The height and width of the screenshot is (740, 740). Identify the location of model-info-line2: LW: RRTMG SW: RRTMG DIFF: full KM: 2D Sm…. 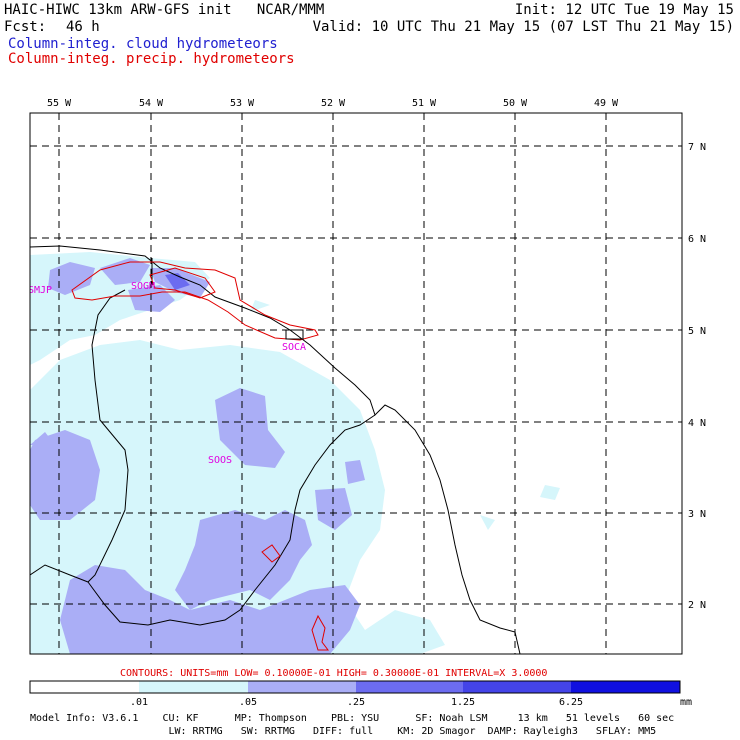
(343, 731).